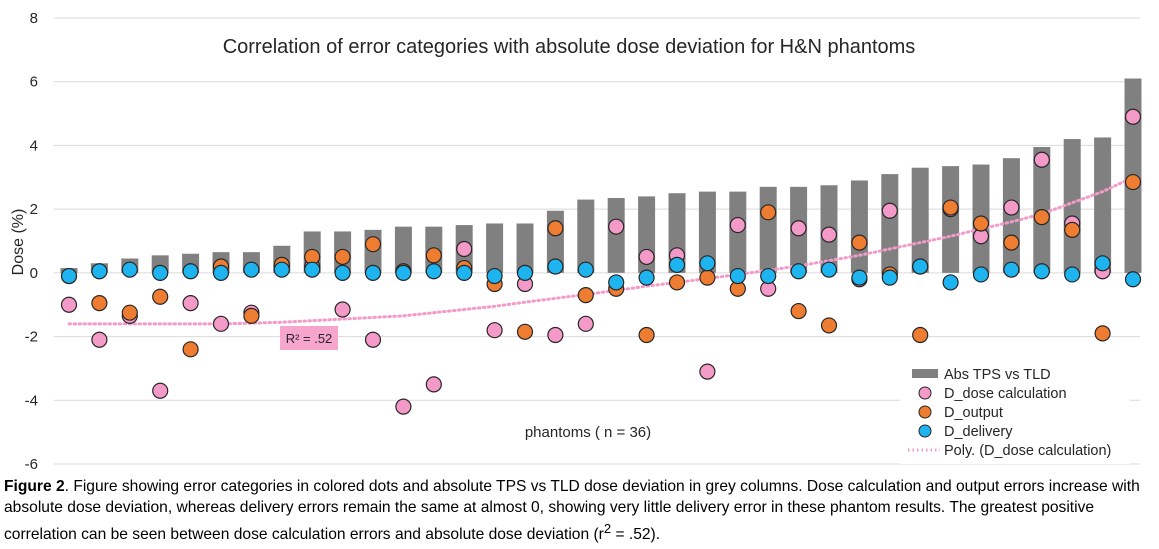  What do you see at coordinates (31, 337) in the screenshot?
I see `y-tick-label: -2` at bounding box center [31, 337].